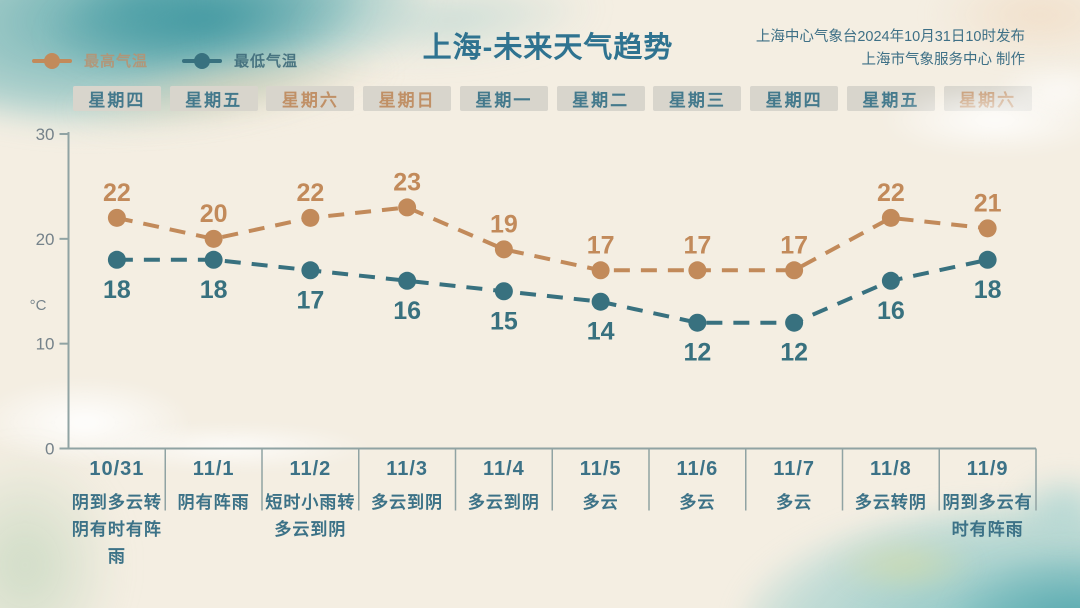 The width and height of the screenshot is (1080, 608). Describe the element at coordinates (213, 502) in the screenshot. I see `forecast-weather-text: 阴有阵雨` at that location.